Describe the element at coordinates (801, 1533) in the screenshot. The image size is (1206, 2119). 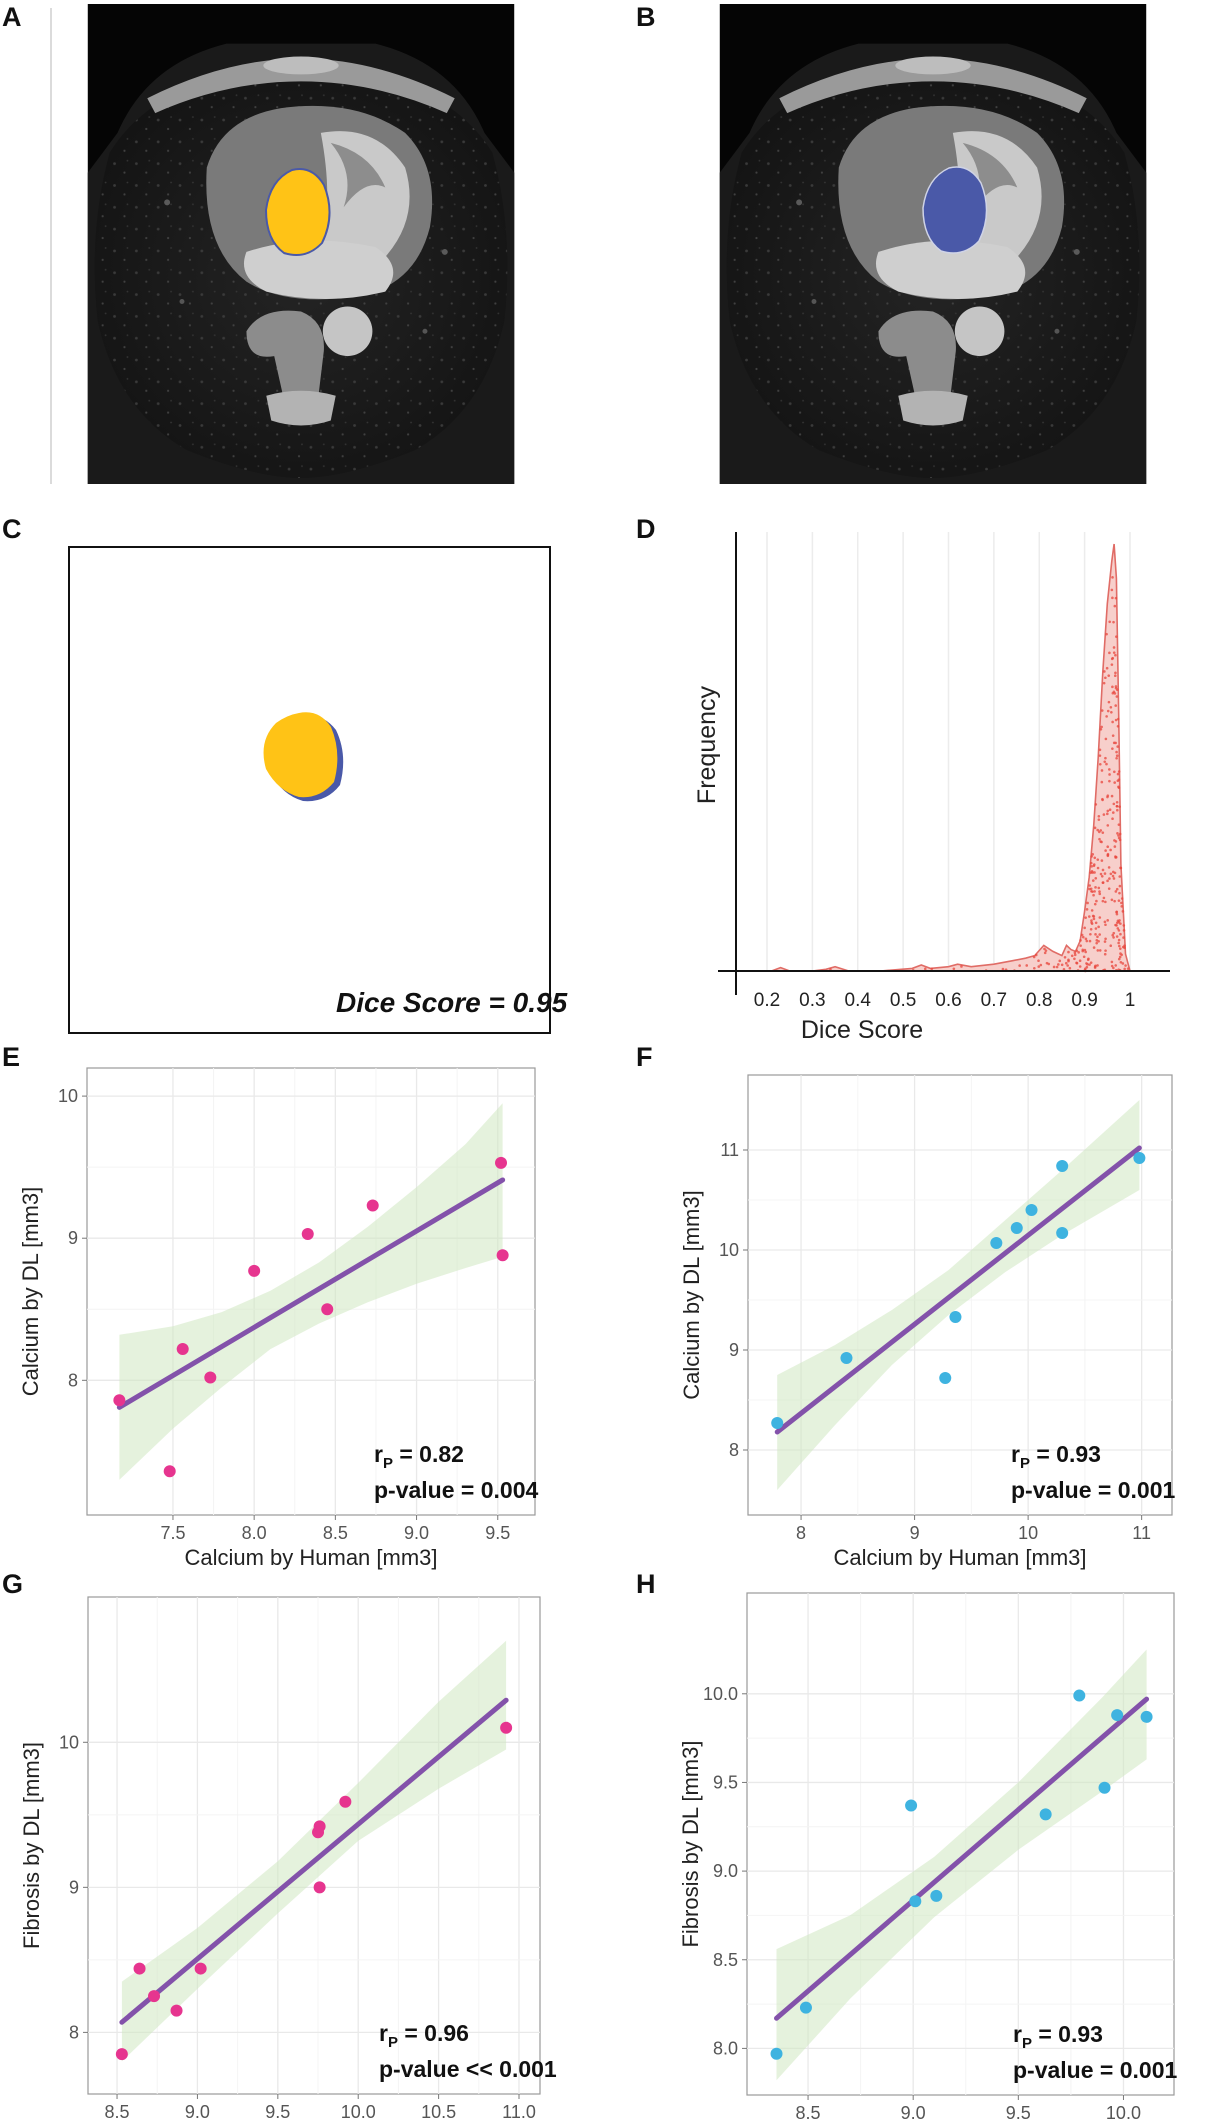
I see `x-tick-label: 8` at that location.